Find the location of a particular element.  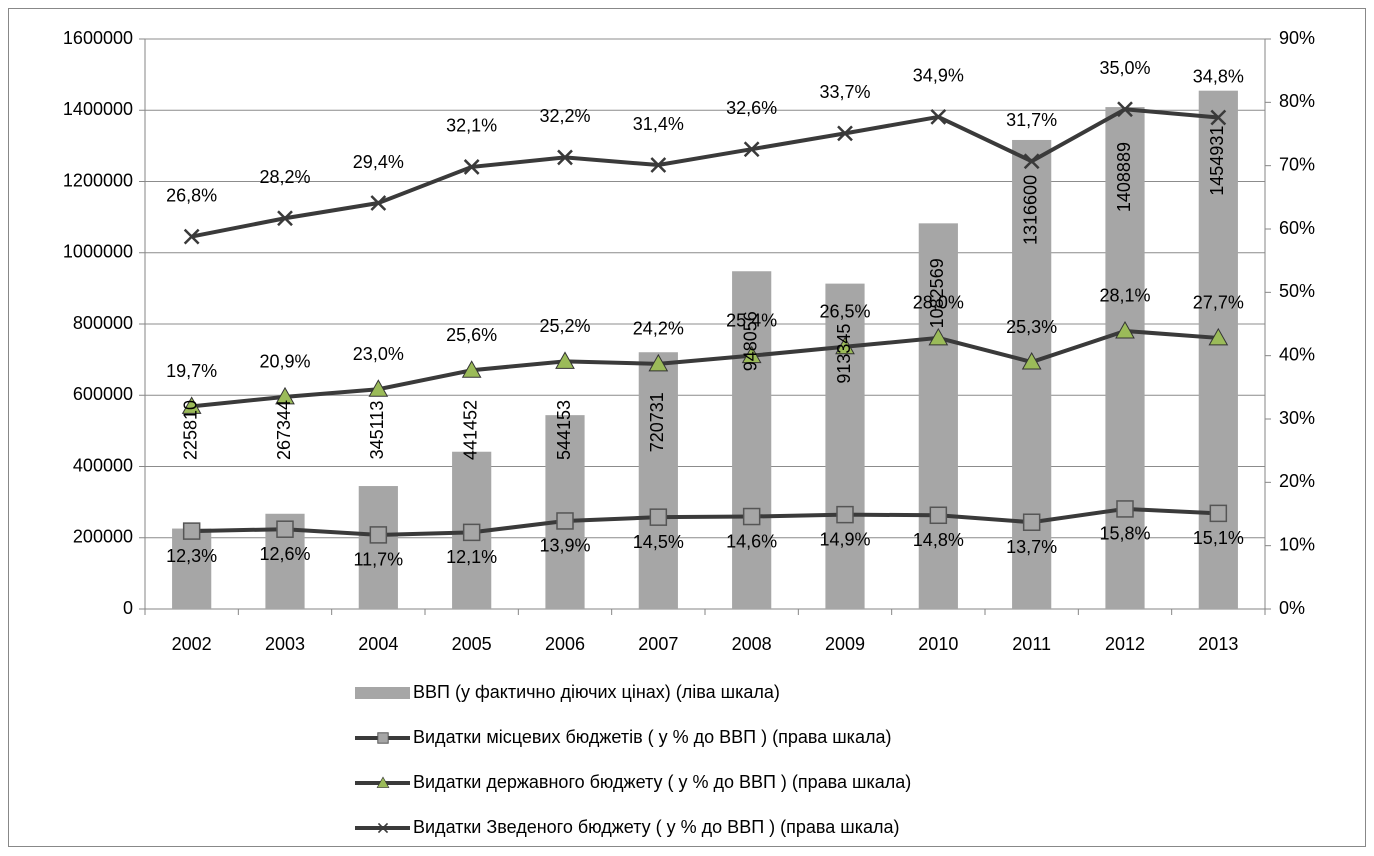

data-label: 31,7% is located at coordinates (1031, 120).